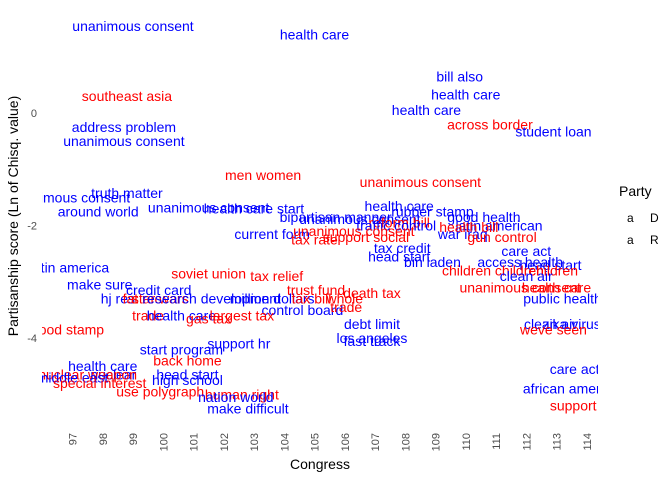 This screenshot has width=672, height=480. Describe the element at coordinates (366, 237) in the screenshot. I see `word-point: support social` at that location.